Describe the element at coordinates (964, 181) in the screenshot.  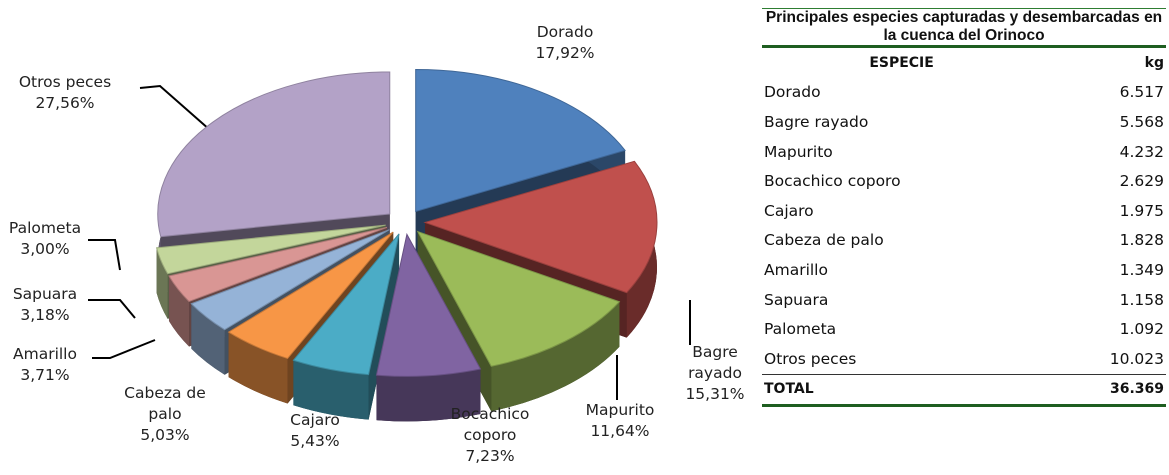
I see `table-row: Bocachico coporo 2.629` at that location.